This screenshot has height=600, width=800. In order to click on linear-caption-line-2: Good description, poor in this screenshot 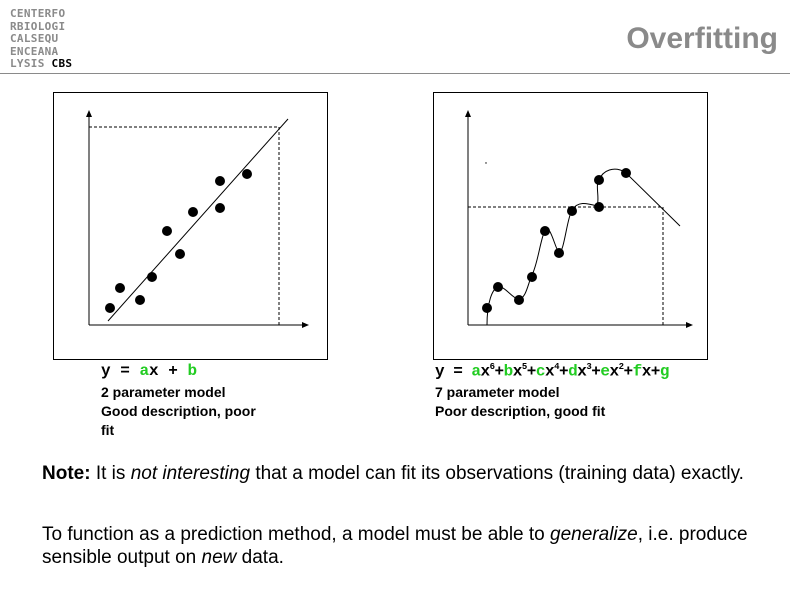, I will do `click(178, 411)`.